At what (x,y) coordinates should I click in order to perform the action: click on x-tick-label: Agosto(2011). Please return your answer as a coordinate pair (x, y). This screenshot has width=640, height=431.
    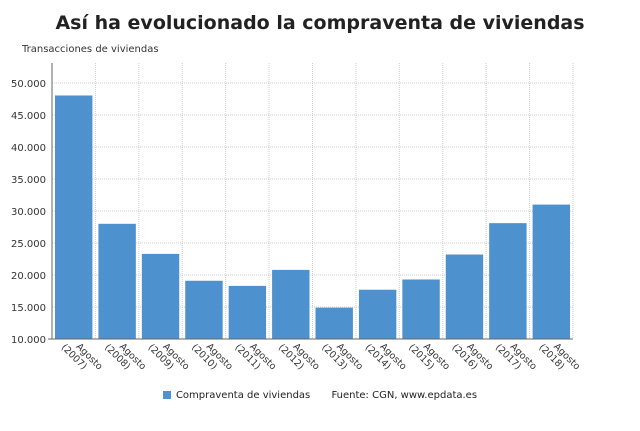
    Looking at the image, I should click on (255, 357).